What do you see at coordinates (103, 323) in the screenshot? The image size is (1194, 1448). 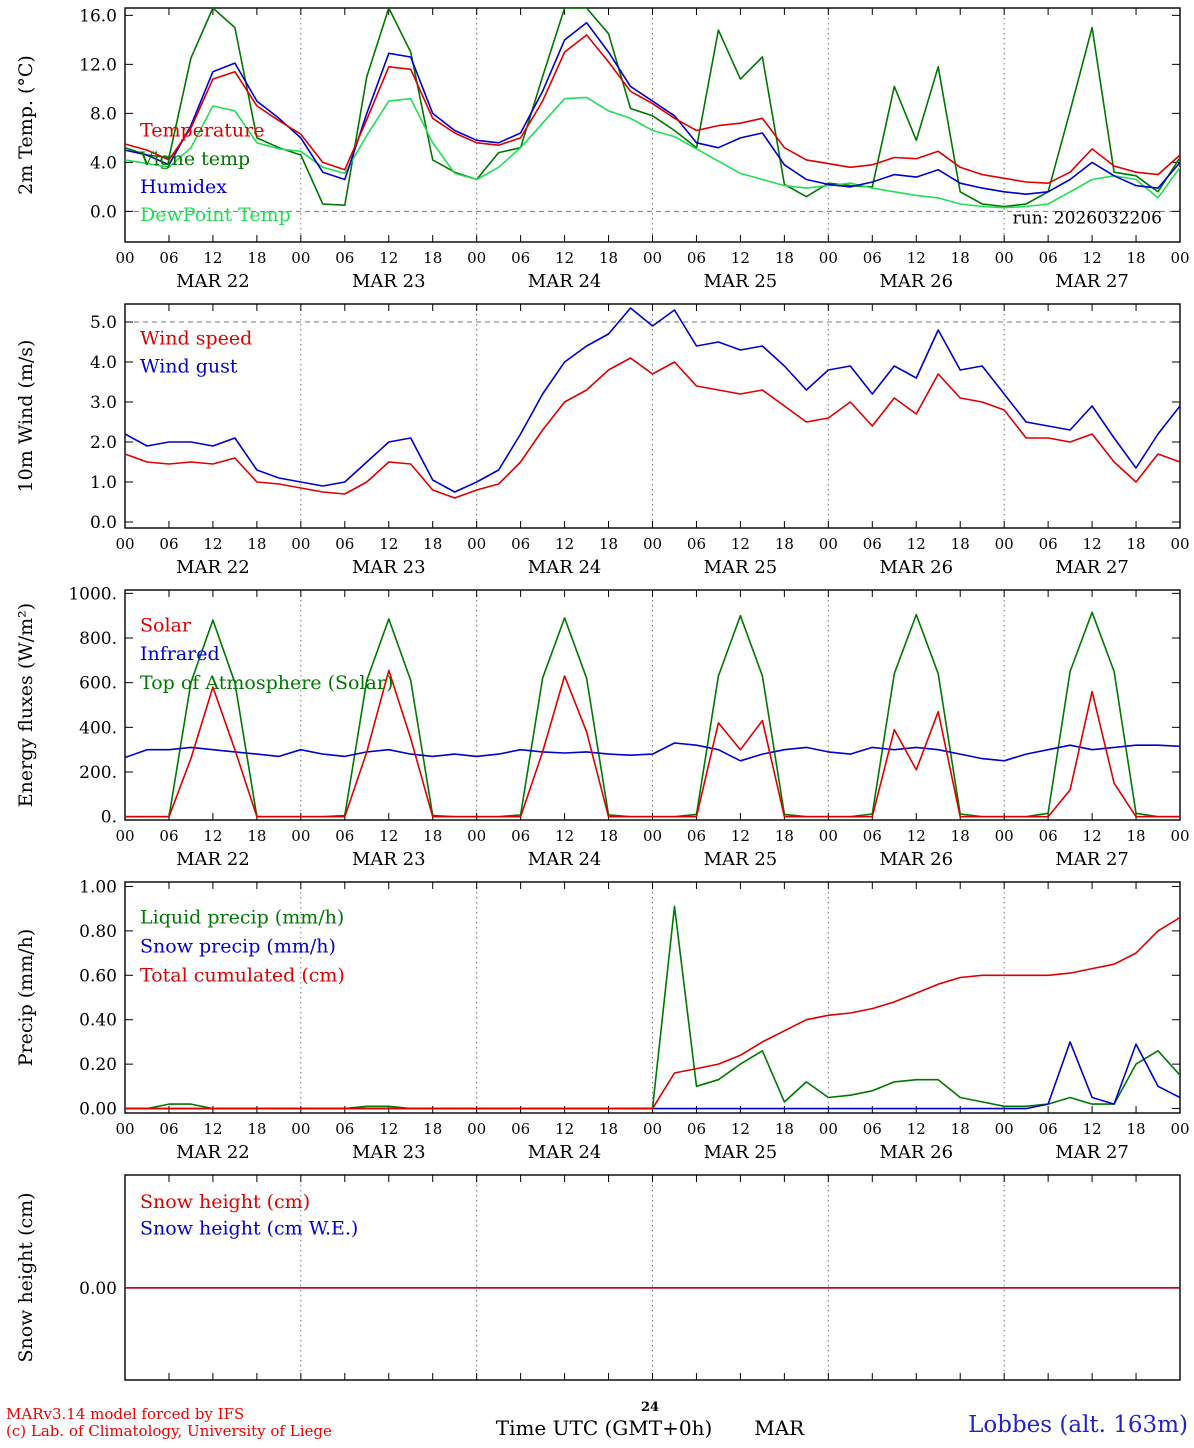 I see `svg-text: 5.0` at bounding box center [103, 323].